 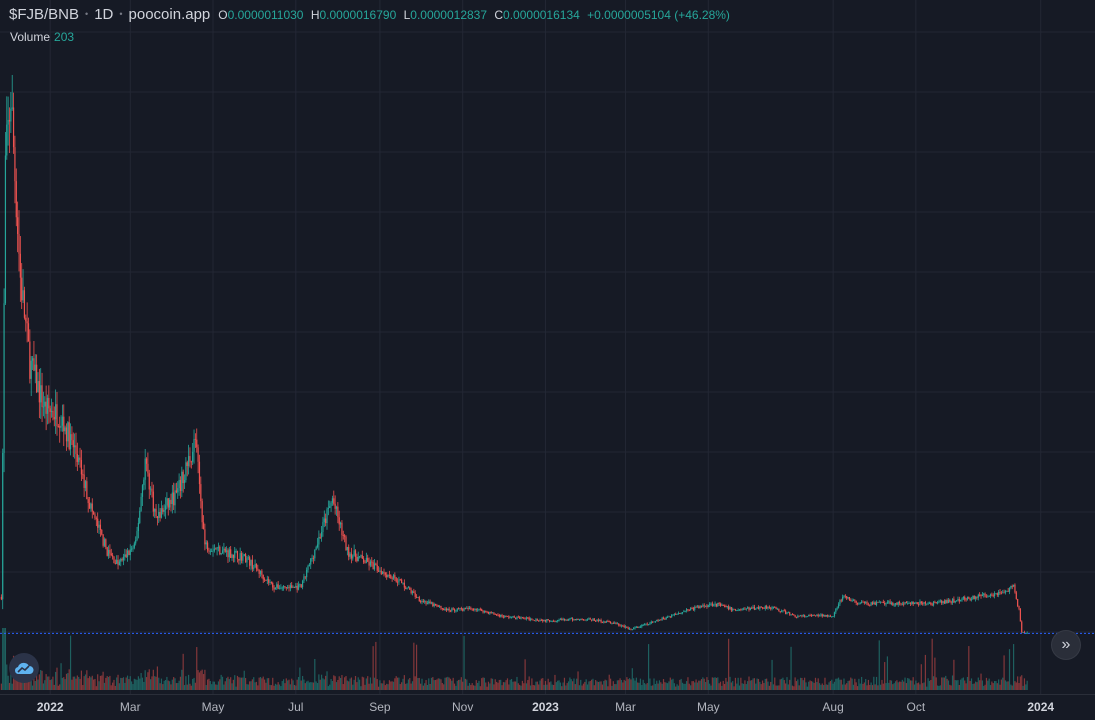 I want to click on symbol-name: $FJB/BNB, so click(x=44, y=14).